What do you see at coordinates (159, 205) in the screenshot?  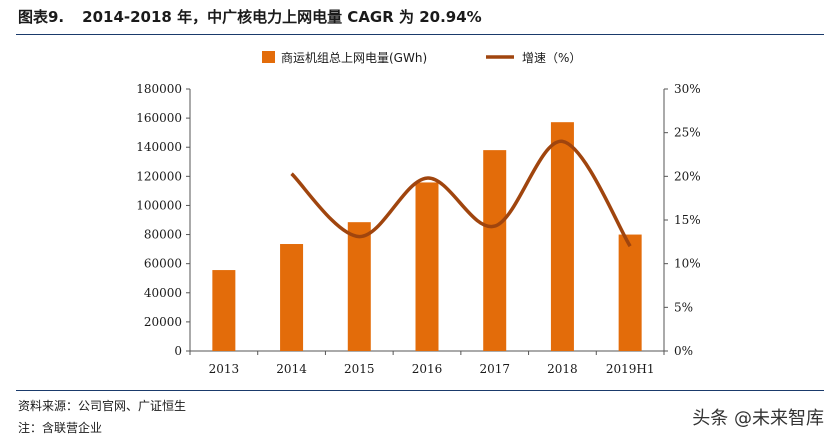 I see `left-tick-label: 100000` at bounding box center [159, 205].